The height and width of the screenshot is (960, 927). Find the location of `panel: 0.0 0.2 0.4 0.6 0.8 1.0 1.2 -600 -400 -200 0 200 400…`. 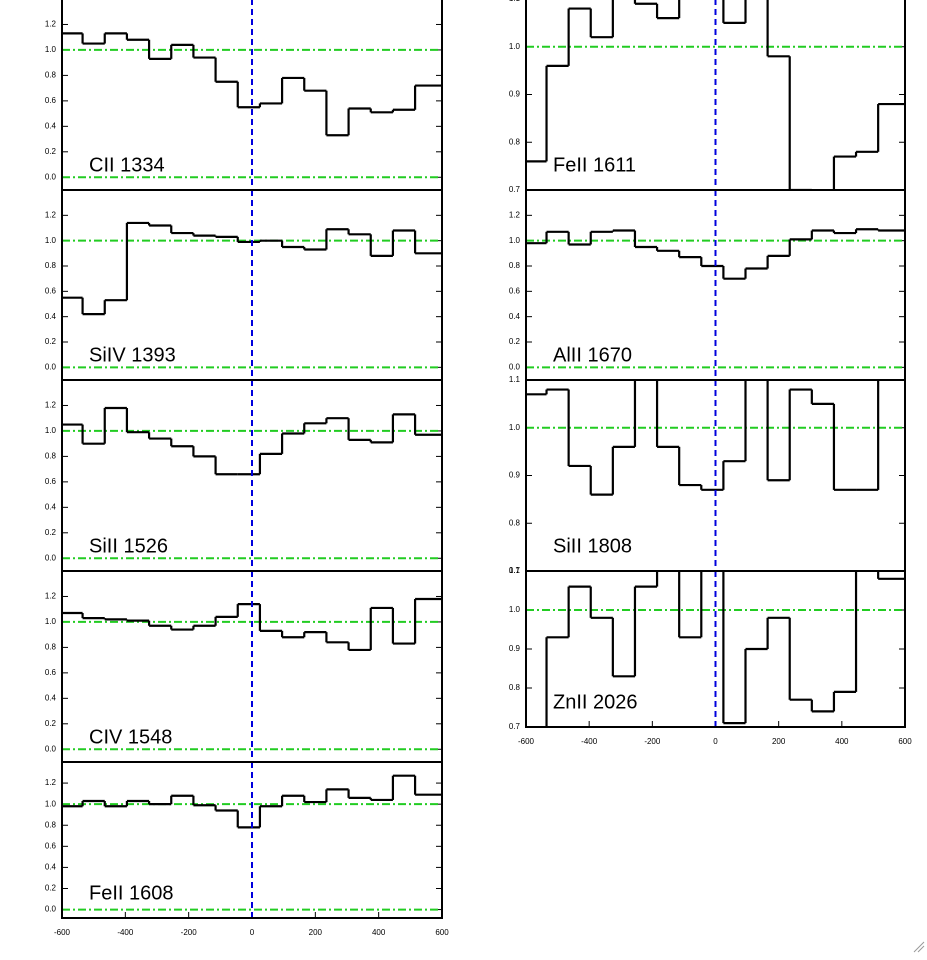

panel: 0.0 0.2 0.4 0.6 0.8 1.0 1.2 -600 -400 -200 0 200 400… is located at coordinates (247, 849).